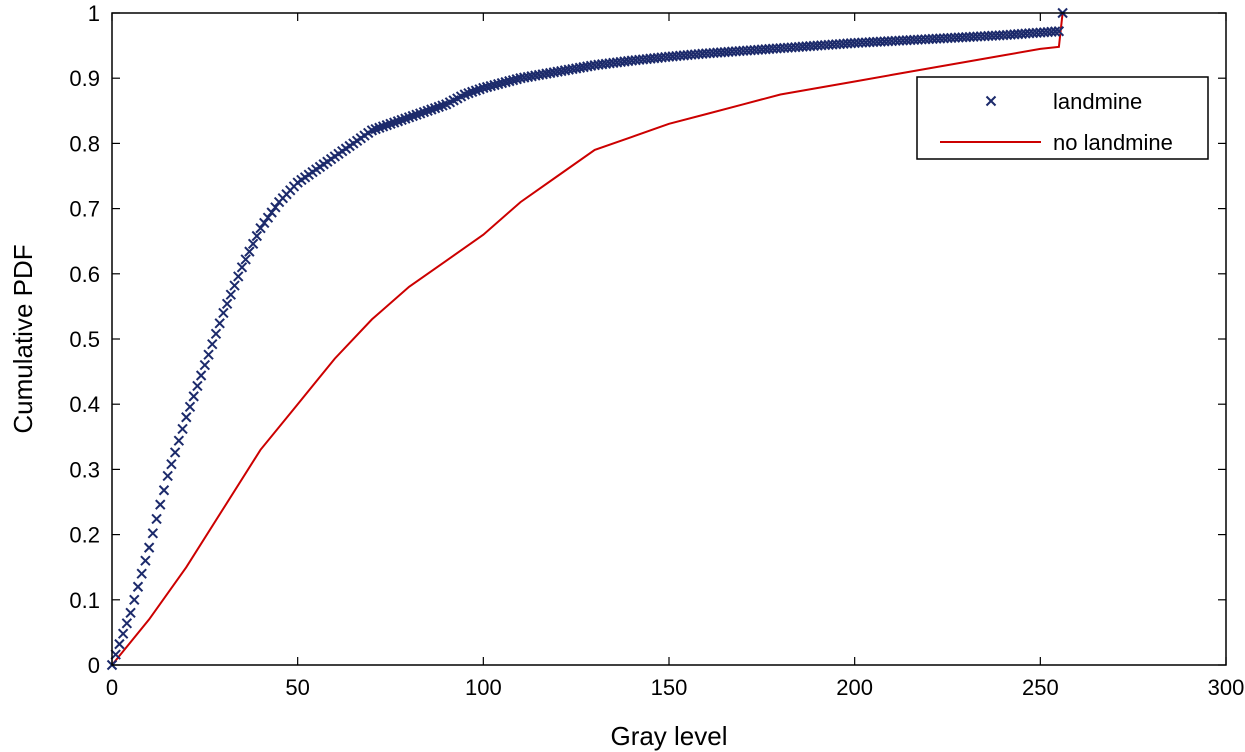 This screenshot has height=752, width=1245. I want to click on y-tick-label: 0.5, so click(84, 339).